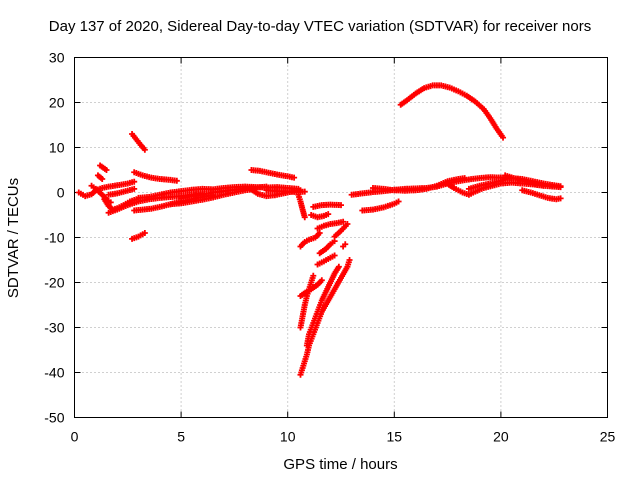  Describe the element at coordinates (343, 437) in the screenshot. I see `x-axis-tick-labels: 0 5 10 15 20 25` at that location.